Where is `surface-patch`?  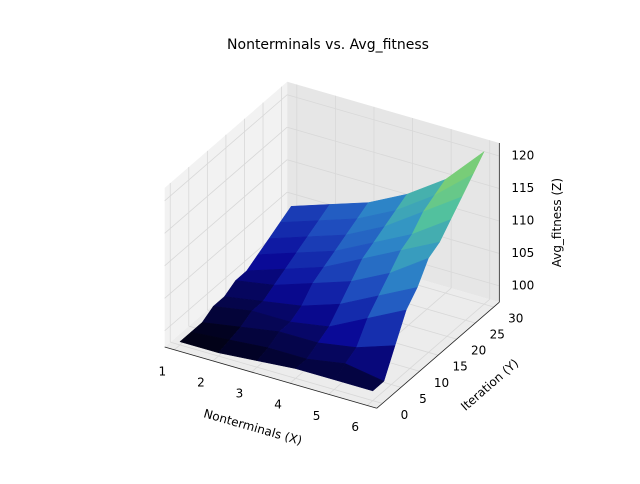 surface-patch is located at coordinates (359, 377).